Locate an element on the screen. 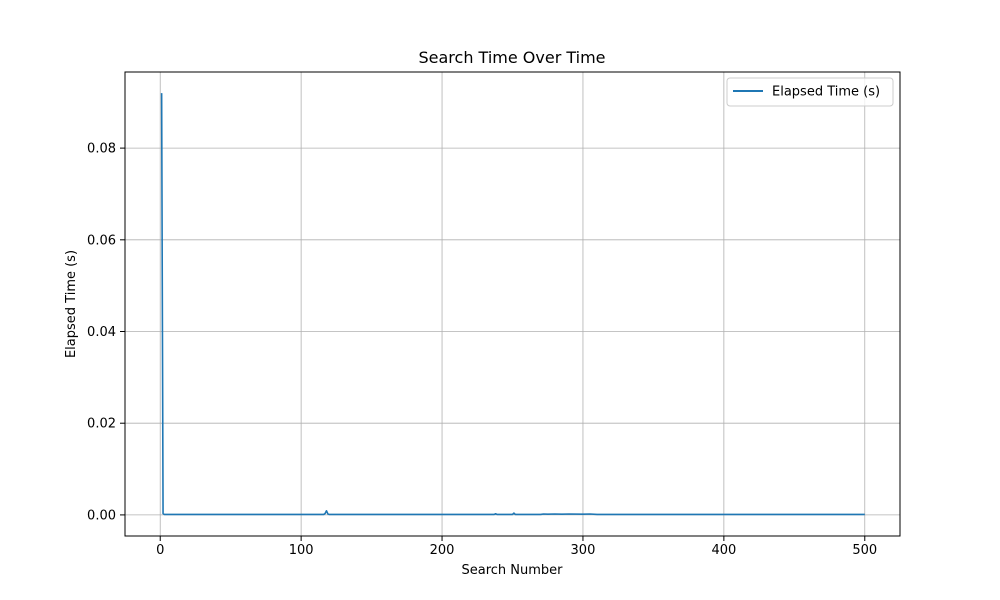 The image size is (1000, 600). legend: Elapsed Time (s) is located at coordinates (810, 92).